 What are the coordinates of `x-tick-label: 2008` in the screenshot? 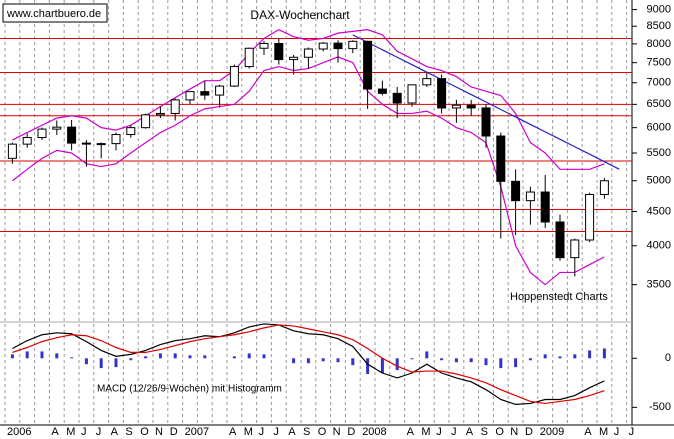 It's located at (374, 432).